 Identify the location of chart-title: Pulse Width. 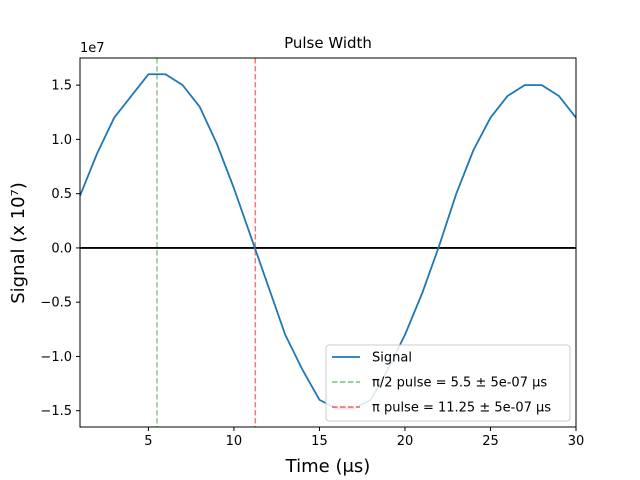
(328, 43).